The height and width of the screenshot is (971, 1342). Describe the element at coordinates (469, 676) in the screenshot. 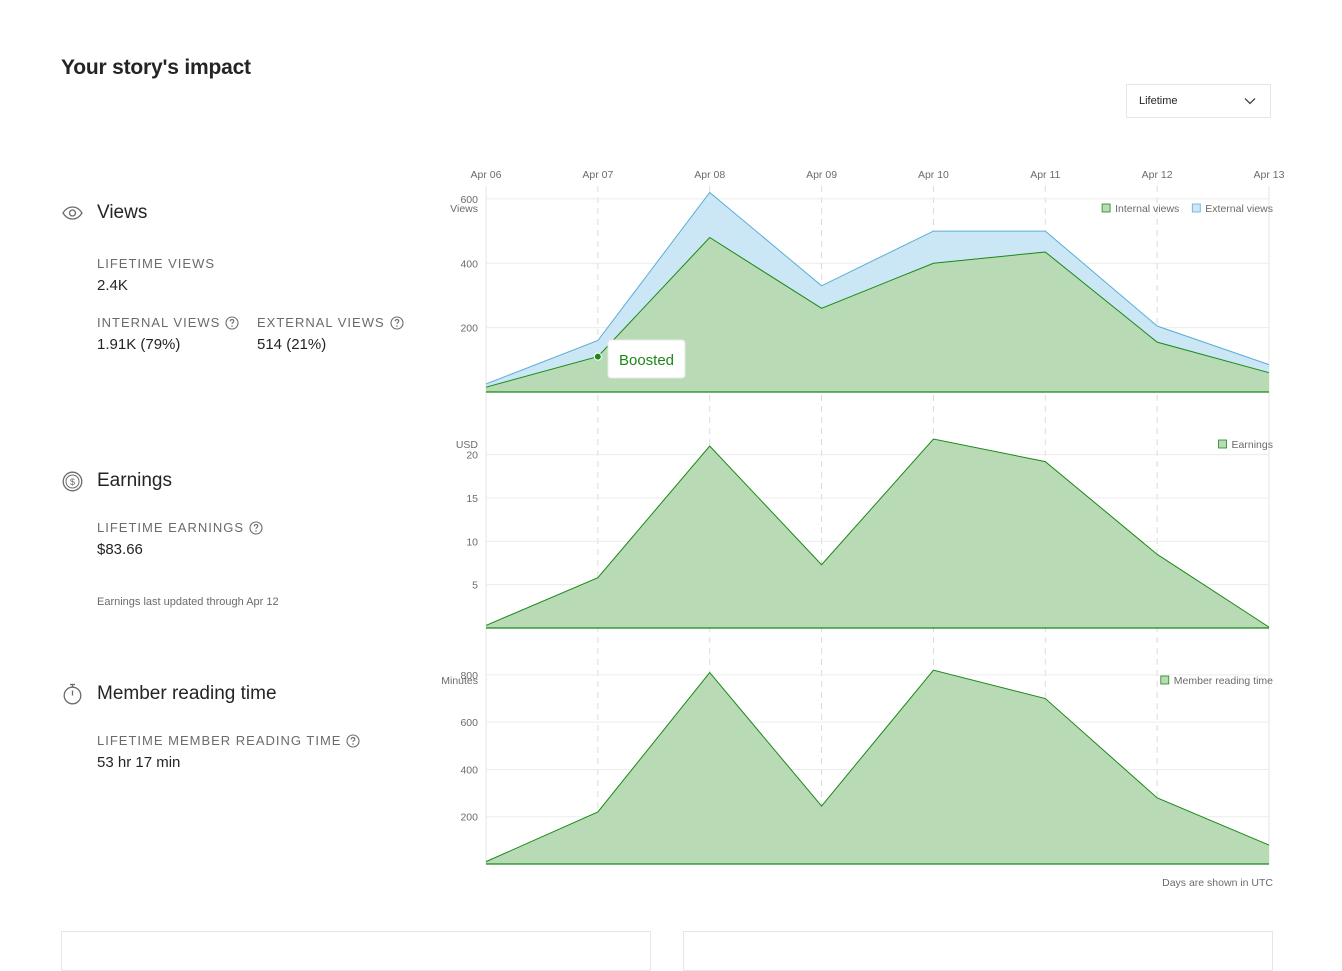

I see `y-axis-tick-label: 800` at that location.